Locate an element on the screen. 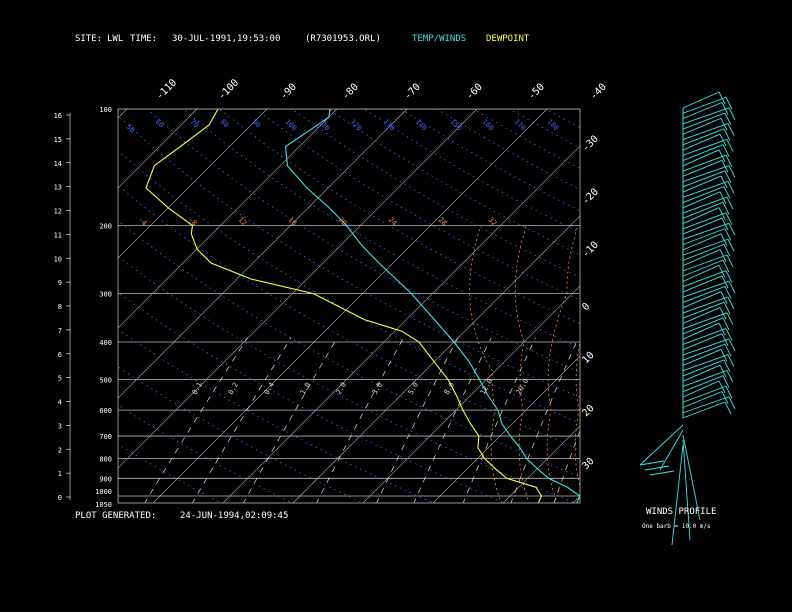 The image size is (792, 612). dry-adiabat-label: 140 is located at coordinates (421, 125).